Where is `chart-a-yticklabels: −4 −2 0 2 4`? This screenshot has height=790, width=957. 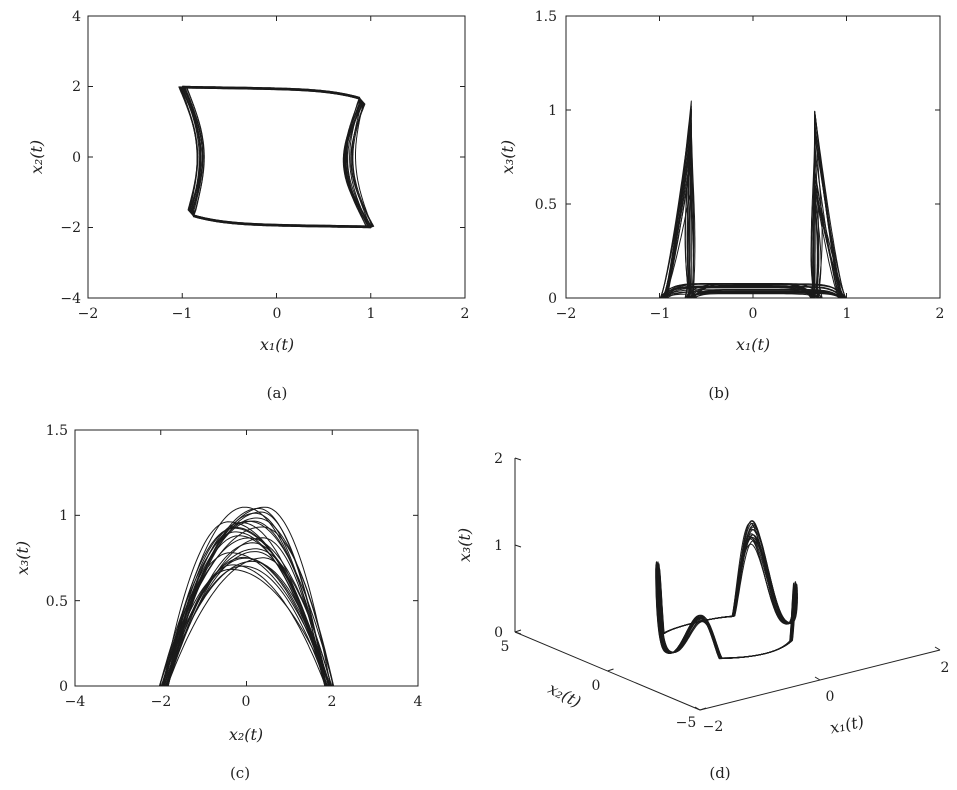 chart-a-yticklabels: −4 −2 0 2 4 is located at coordinates (70, 158).